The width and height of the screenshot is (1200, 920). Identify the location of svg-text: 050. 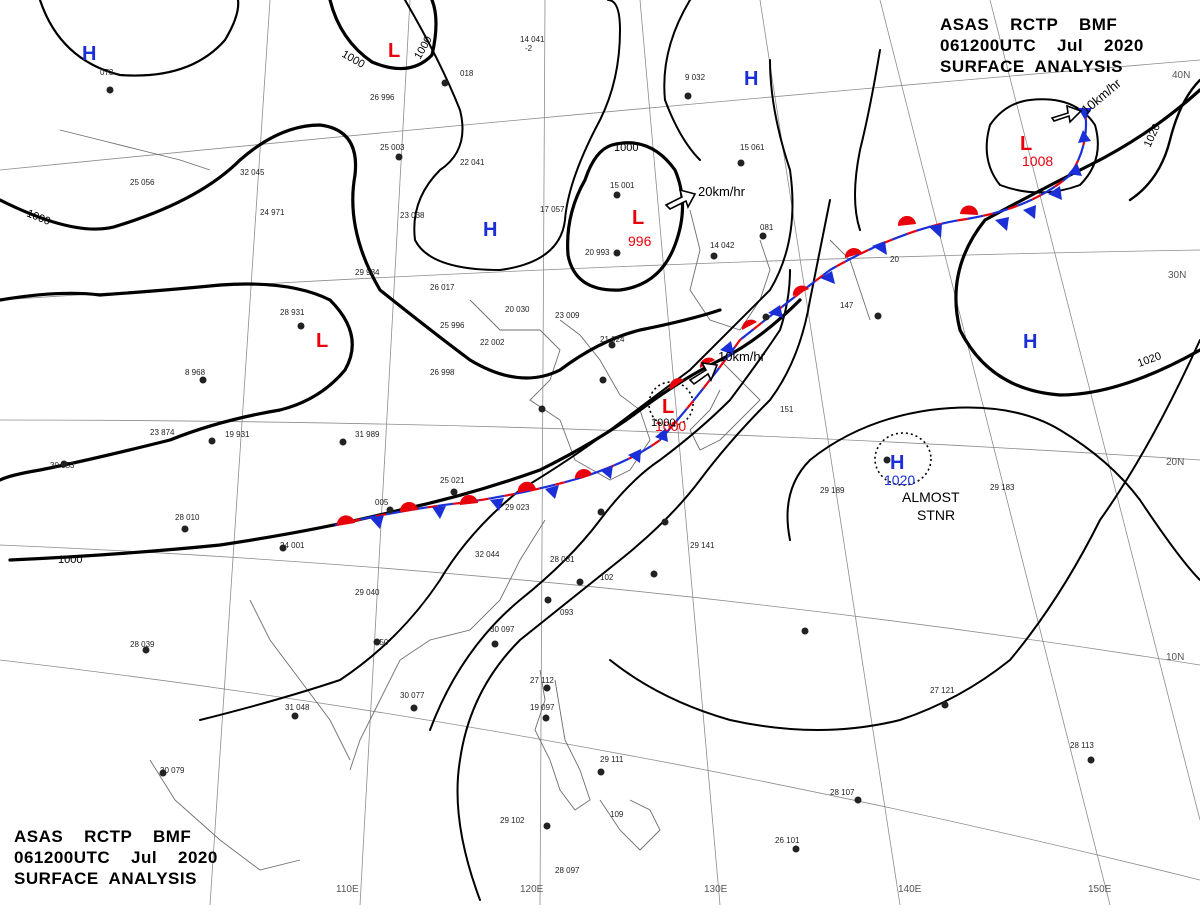
(382, 642).